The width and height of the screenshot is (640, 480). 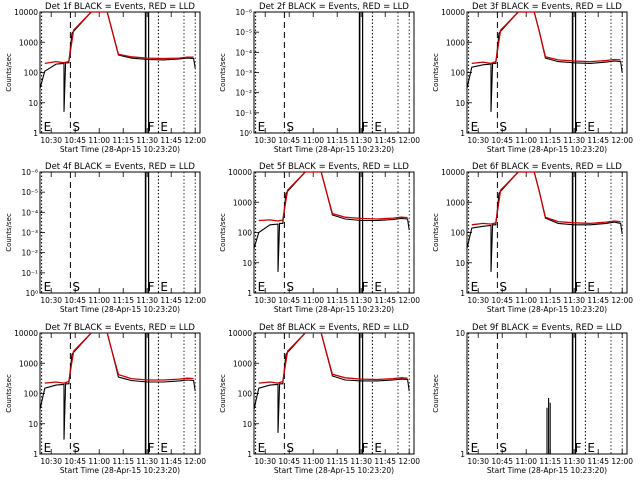 I want to click on panel-title: Det 3f BLACK = Events, RED = LLD, so click(x=547, y=7).